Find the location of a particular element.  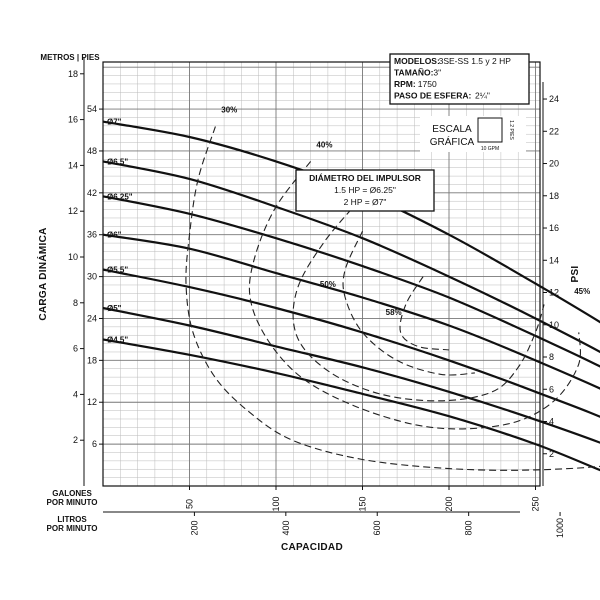

psi-tick-label: 18 is located at coordinates (554, 196).